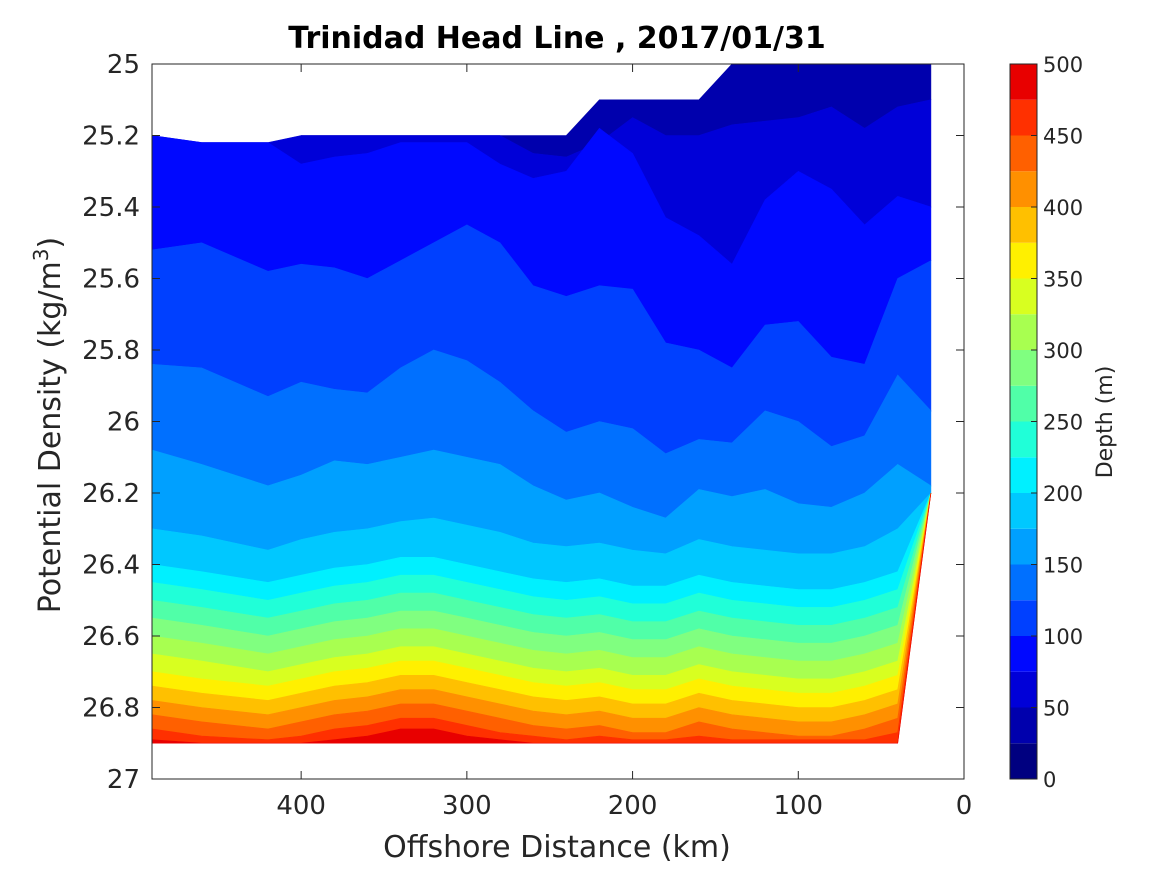 The image size is (1167, 875). What do you see at coordinates (1063, 637) in the screenshot?
I see `colorbar-tick-label: 100` at bounding box center [1063, 637].